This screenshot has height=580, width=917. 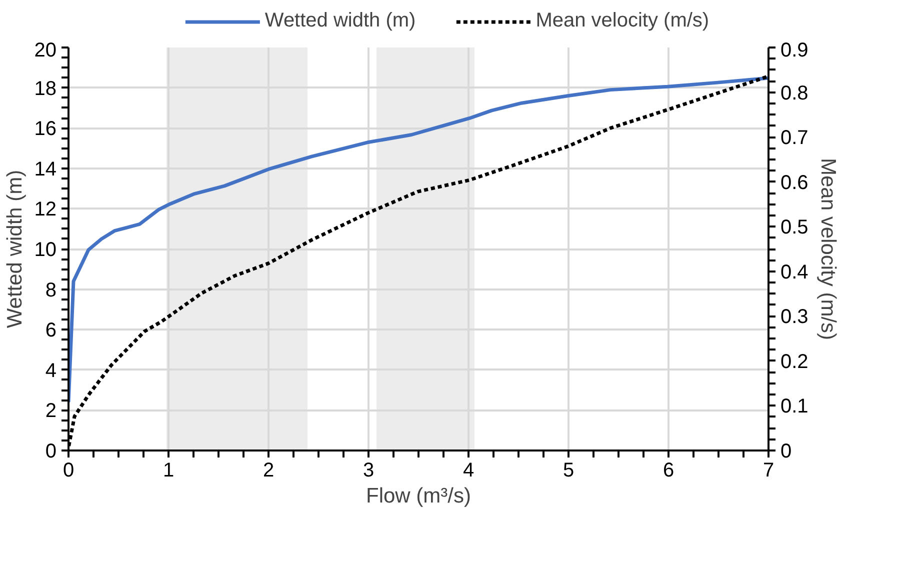 What do you see at coordinates (794, 272) in the screenshot?
I see `y2-tick-label: 0.4` at bounding box center [794, 272].